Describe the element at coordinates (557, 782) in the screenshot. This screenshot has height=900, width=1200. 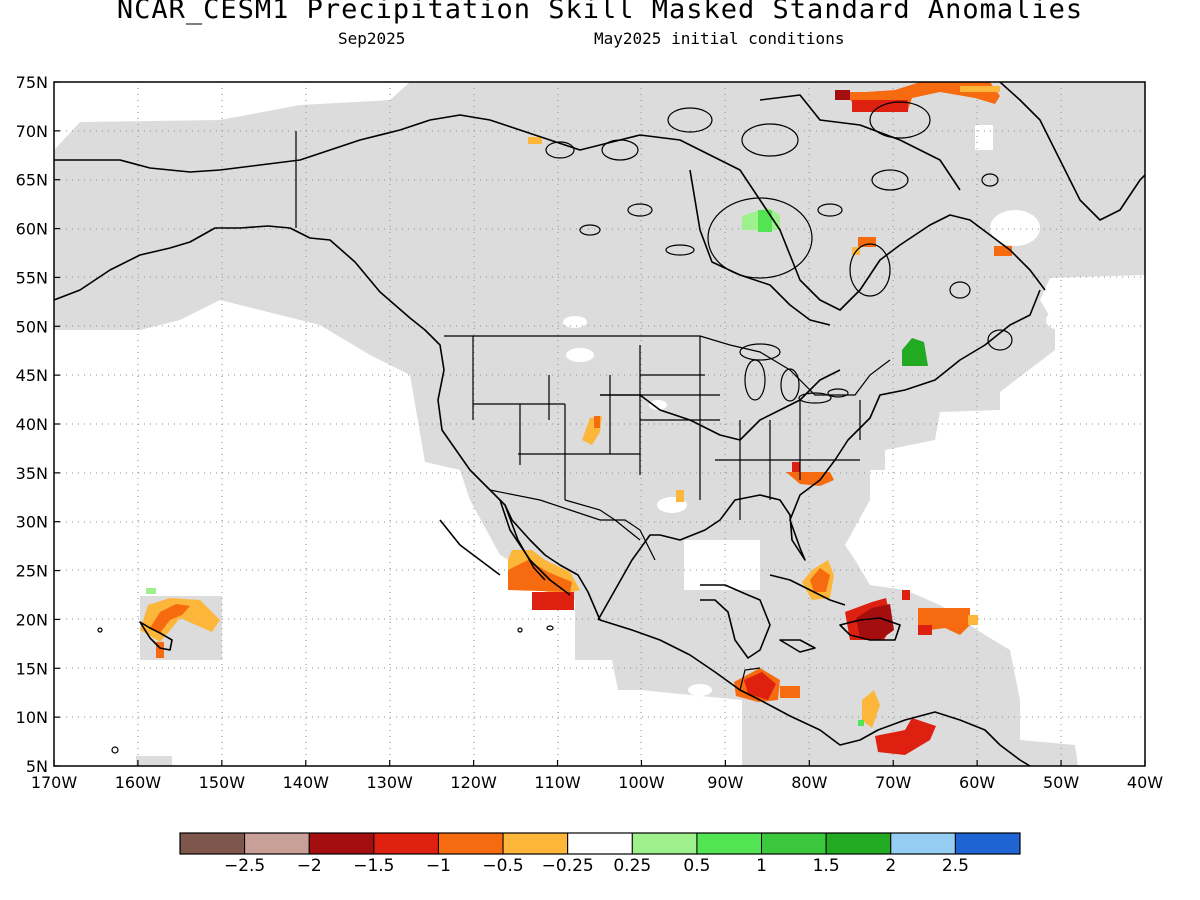
I see `lon-tick-label: 110W` at that location.